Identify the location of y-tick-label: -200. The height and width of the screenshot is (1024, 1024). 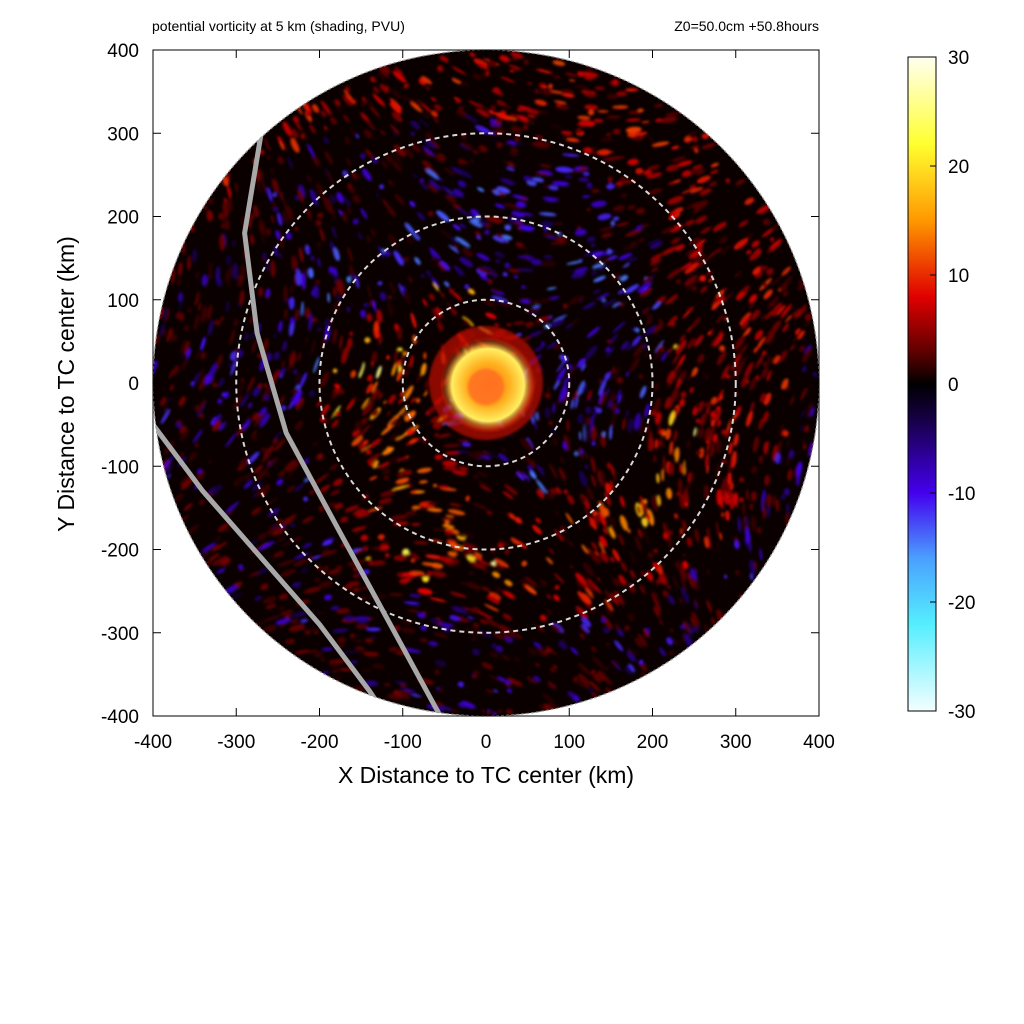
(120, 551).